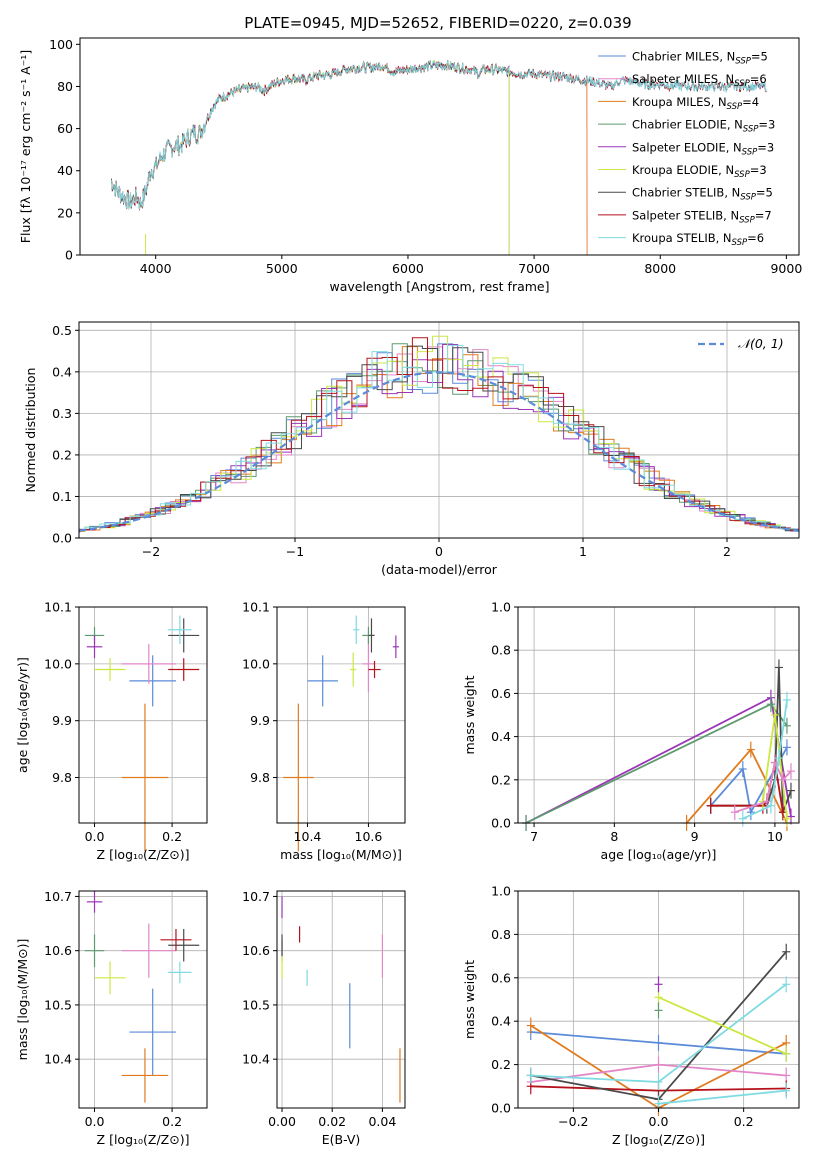  What do you see at coordinates (172, 836) in the screenshot?
I see `x-tick-label: 0.2` at bounding box center [172, 836].